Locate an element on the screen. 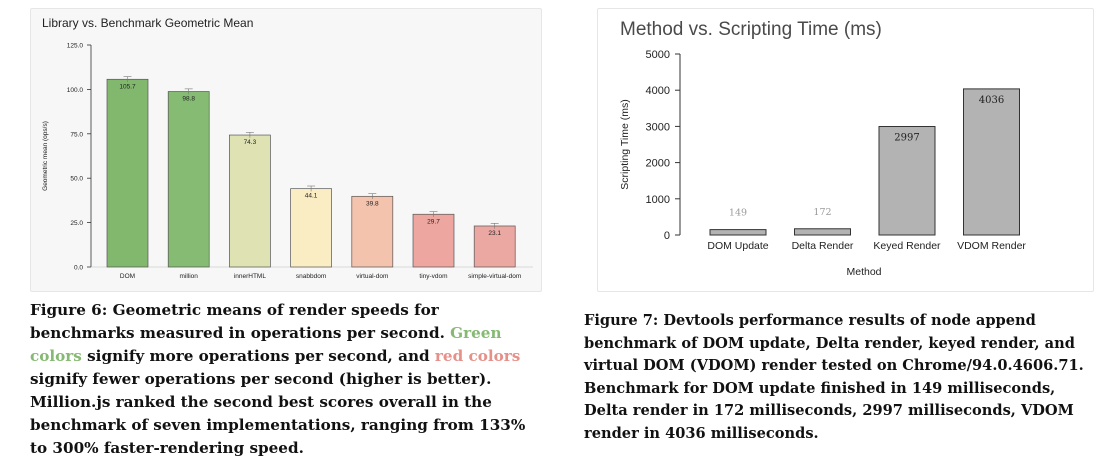  figure6-caption-label: Figure 6: is located at coordinates (69, 310).